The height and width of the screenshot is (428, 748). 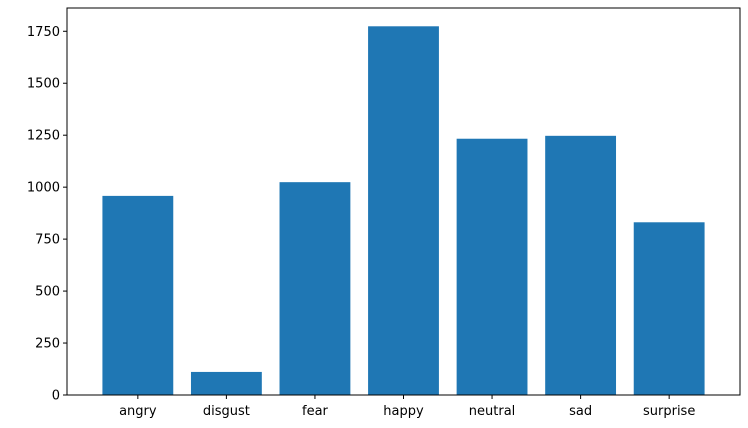 I want to click on x-tick-label: disgust, so click(x=226, y=411).